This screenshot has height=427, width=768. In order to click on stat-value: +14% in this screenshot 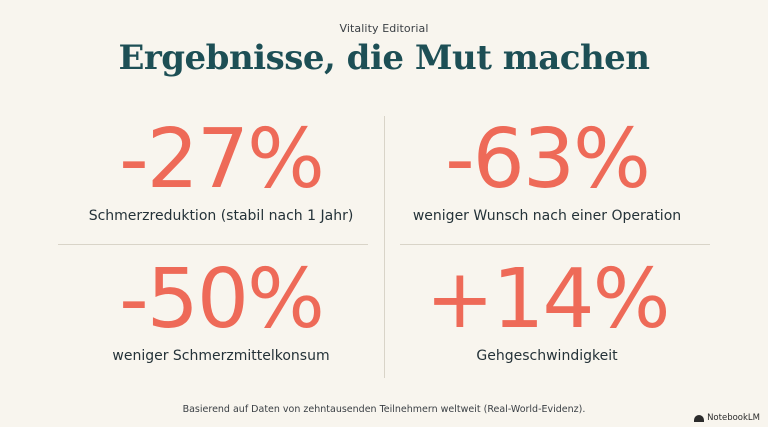, I will do `click(548, 299)`.